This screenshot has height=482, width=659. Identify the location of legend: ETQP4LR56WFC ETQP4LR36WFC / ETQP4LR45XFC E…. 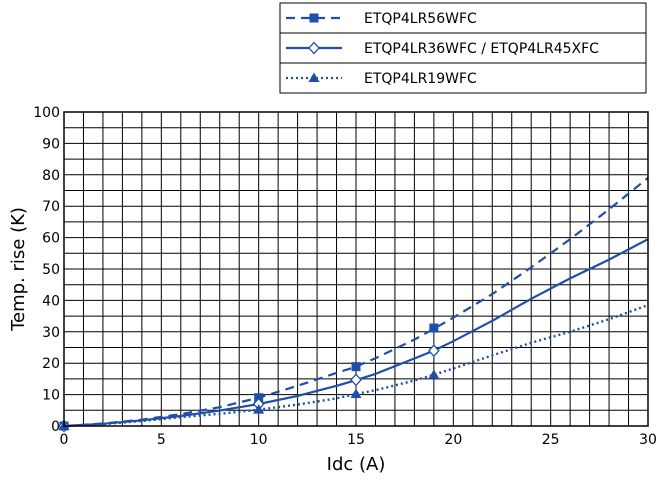
(463, 48).